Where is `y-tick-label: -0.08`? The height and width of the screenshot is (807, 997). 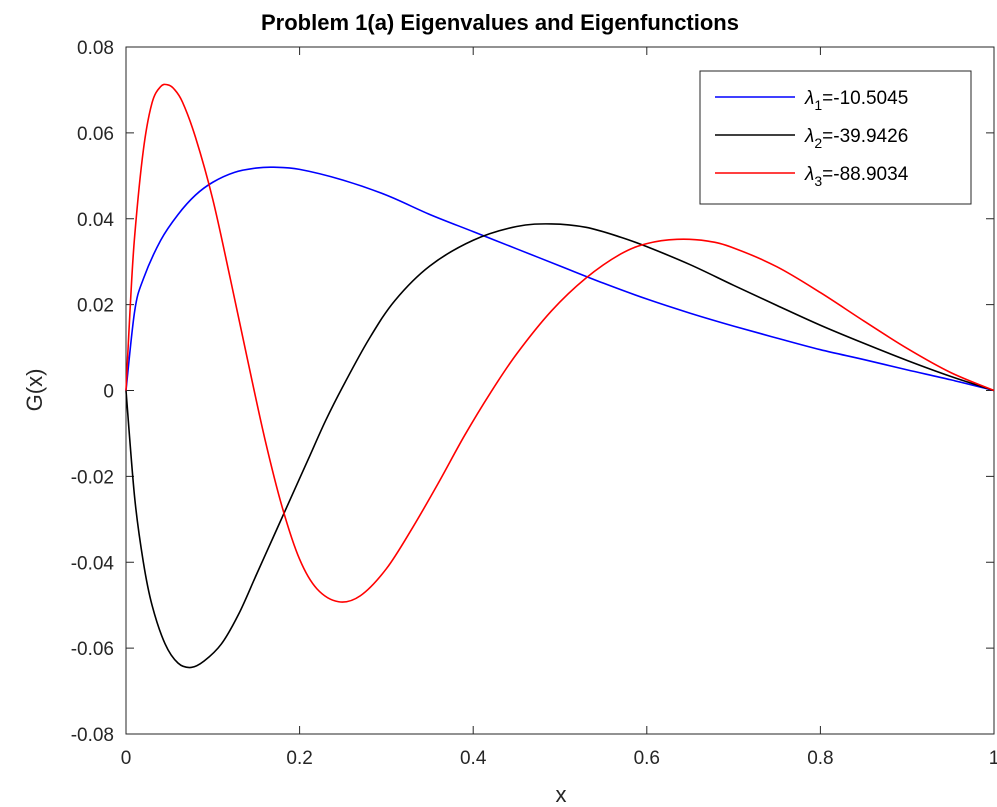
y-tick-label: -0.08 is located at coordinates (92, 735).